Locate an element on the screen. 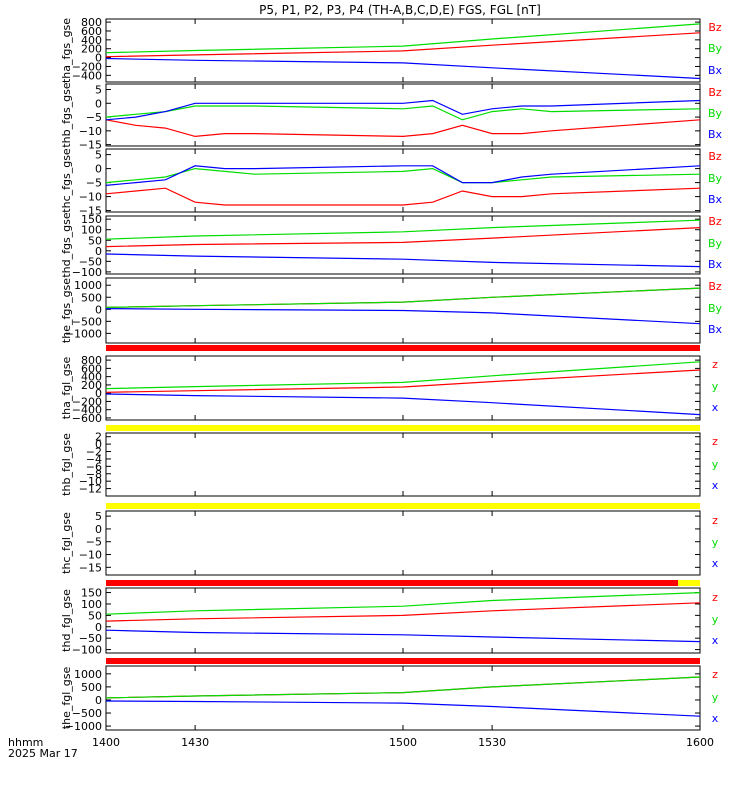 The image size is (750, 805). y-tick-label: 50 is located at coordinates (95, 615).